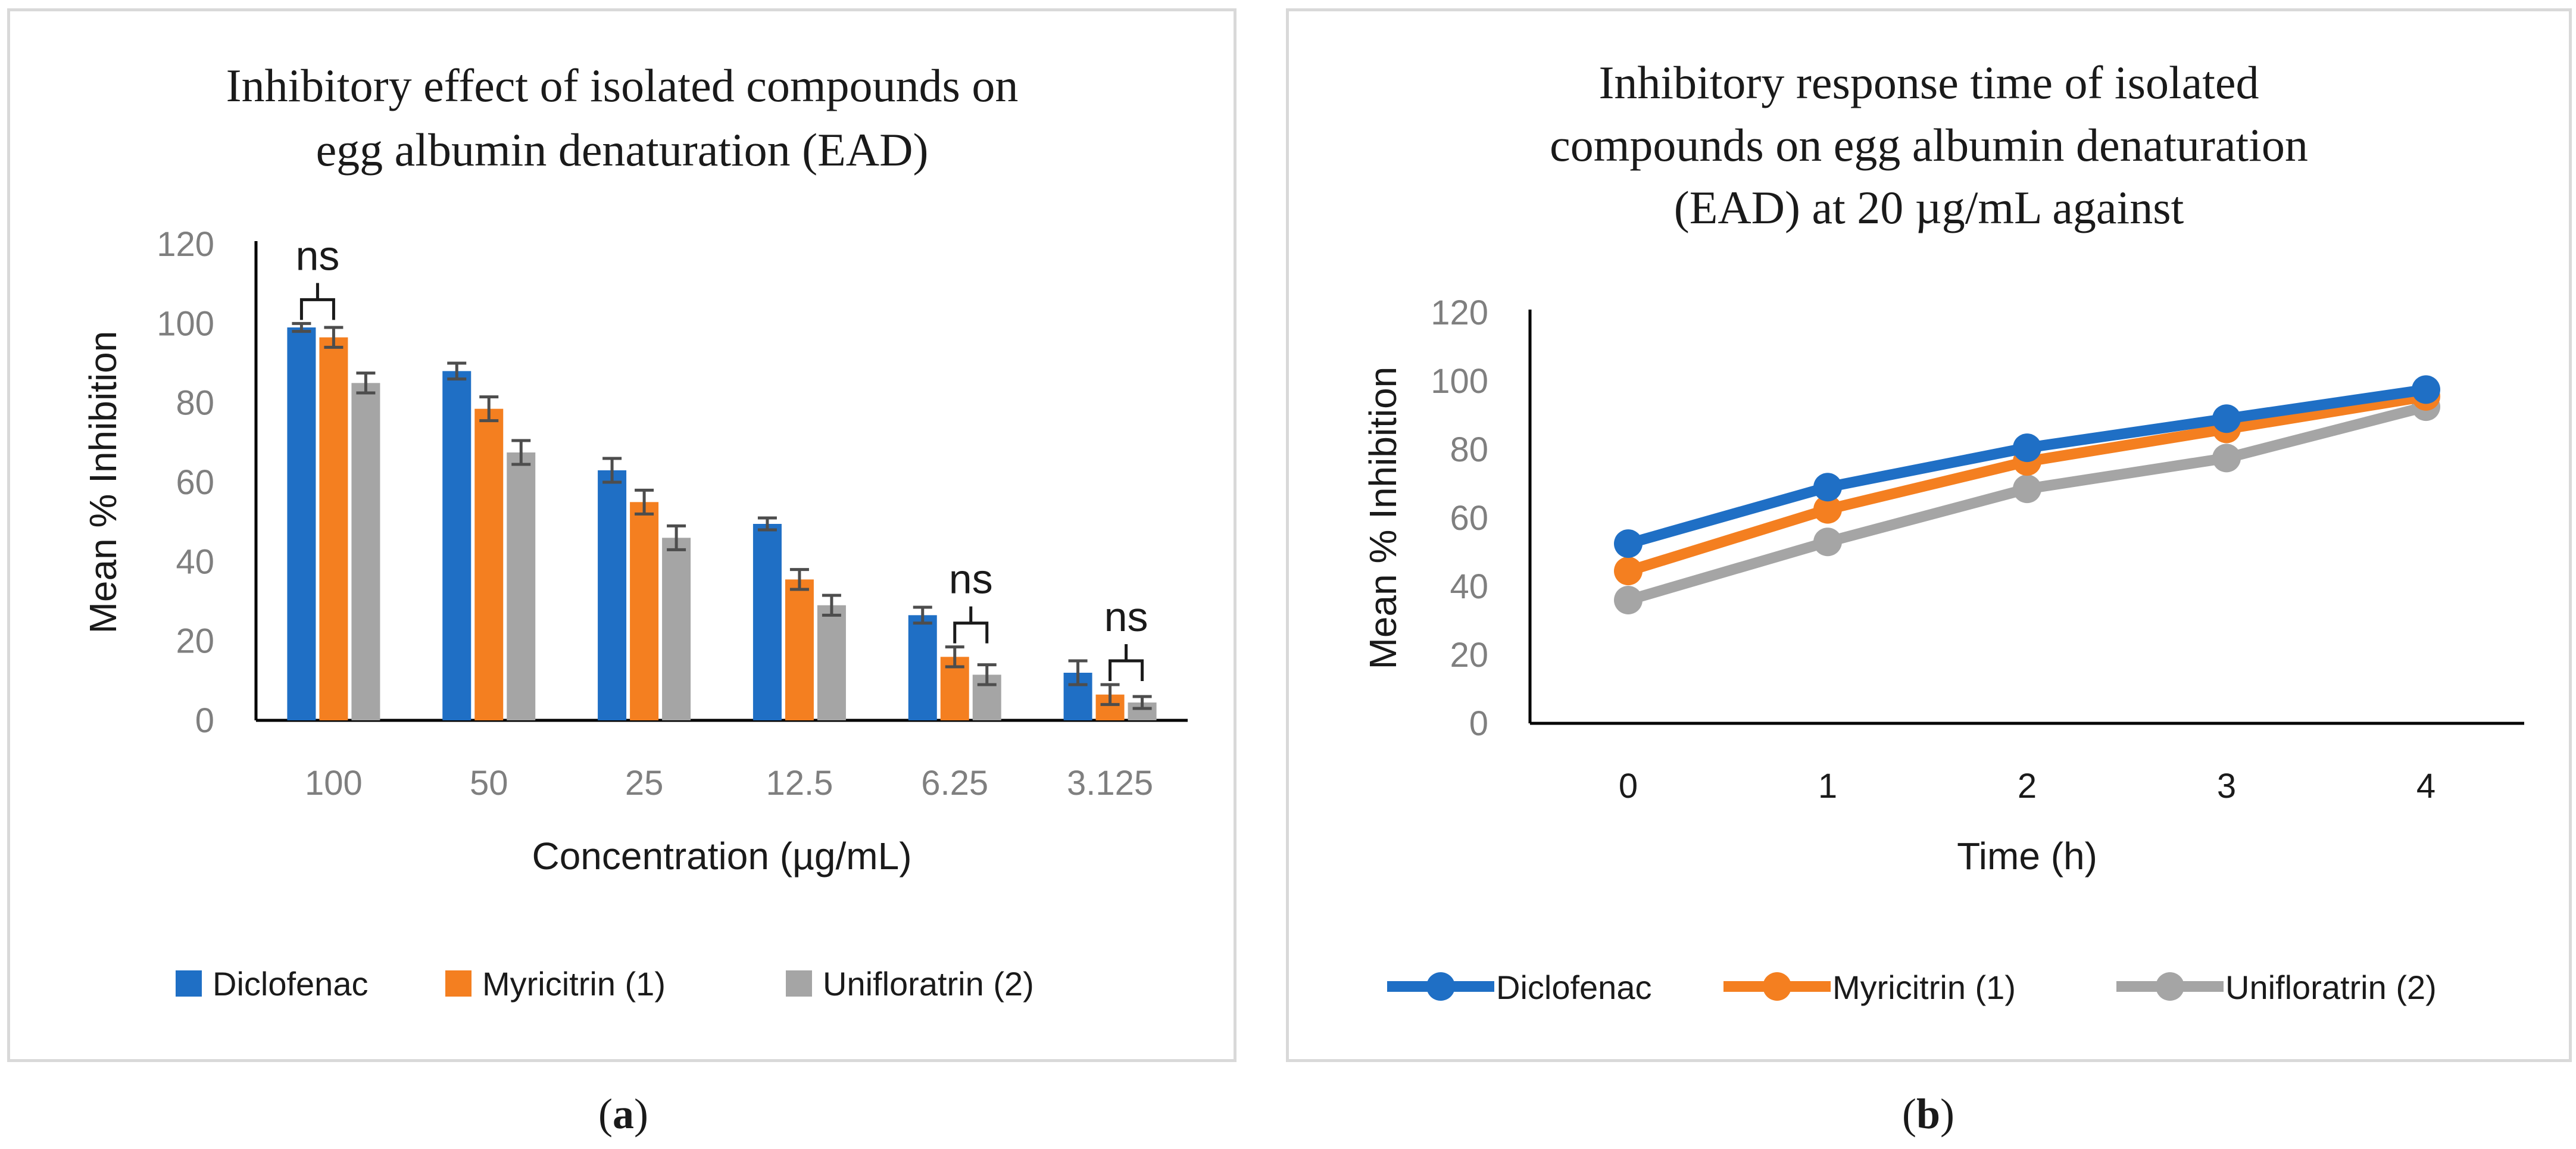 Image resolution: width=2576 pixels, height=1149 pixels. Describe the element at coordinates (1928, 1114) in the screenshot. I see `panel-label-b: (b)` at that location.